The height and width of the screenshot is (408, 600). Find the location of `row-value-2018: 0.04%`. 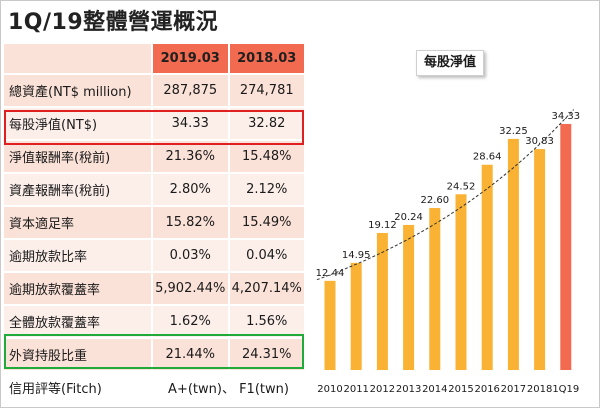

row-value-2018: 0.04% is located at coordinates (265, 256).